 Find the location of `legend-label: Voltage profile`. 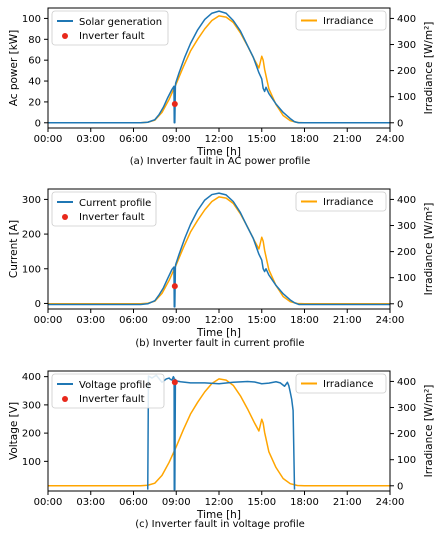

legend-label: Voltage profile is located at coordinates (115, 385).